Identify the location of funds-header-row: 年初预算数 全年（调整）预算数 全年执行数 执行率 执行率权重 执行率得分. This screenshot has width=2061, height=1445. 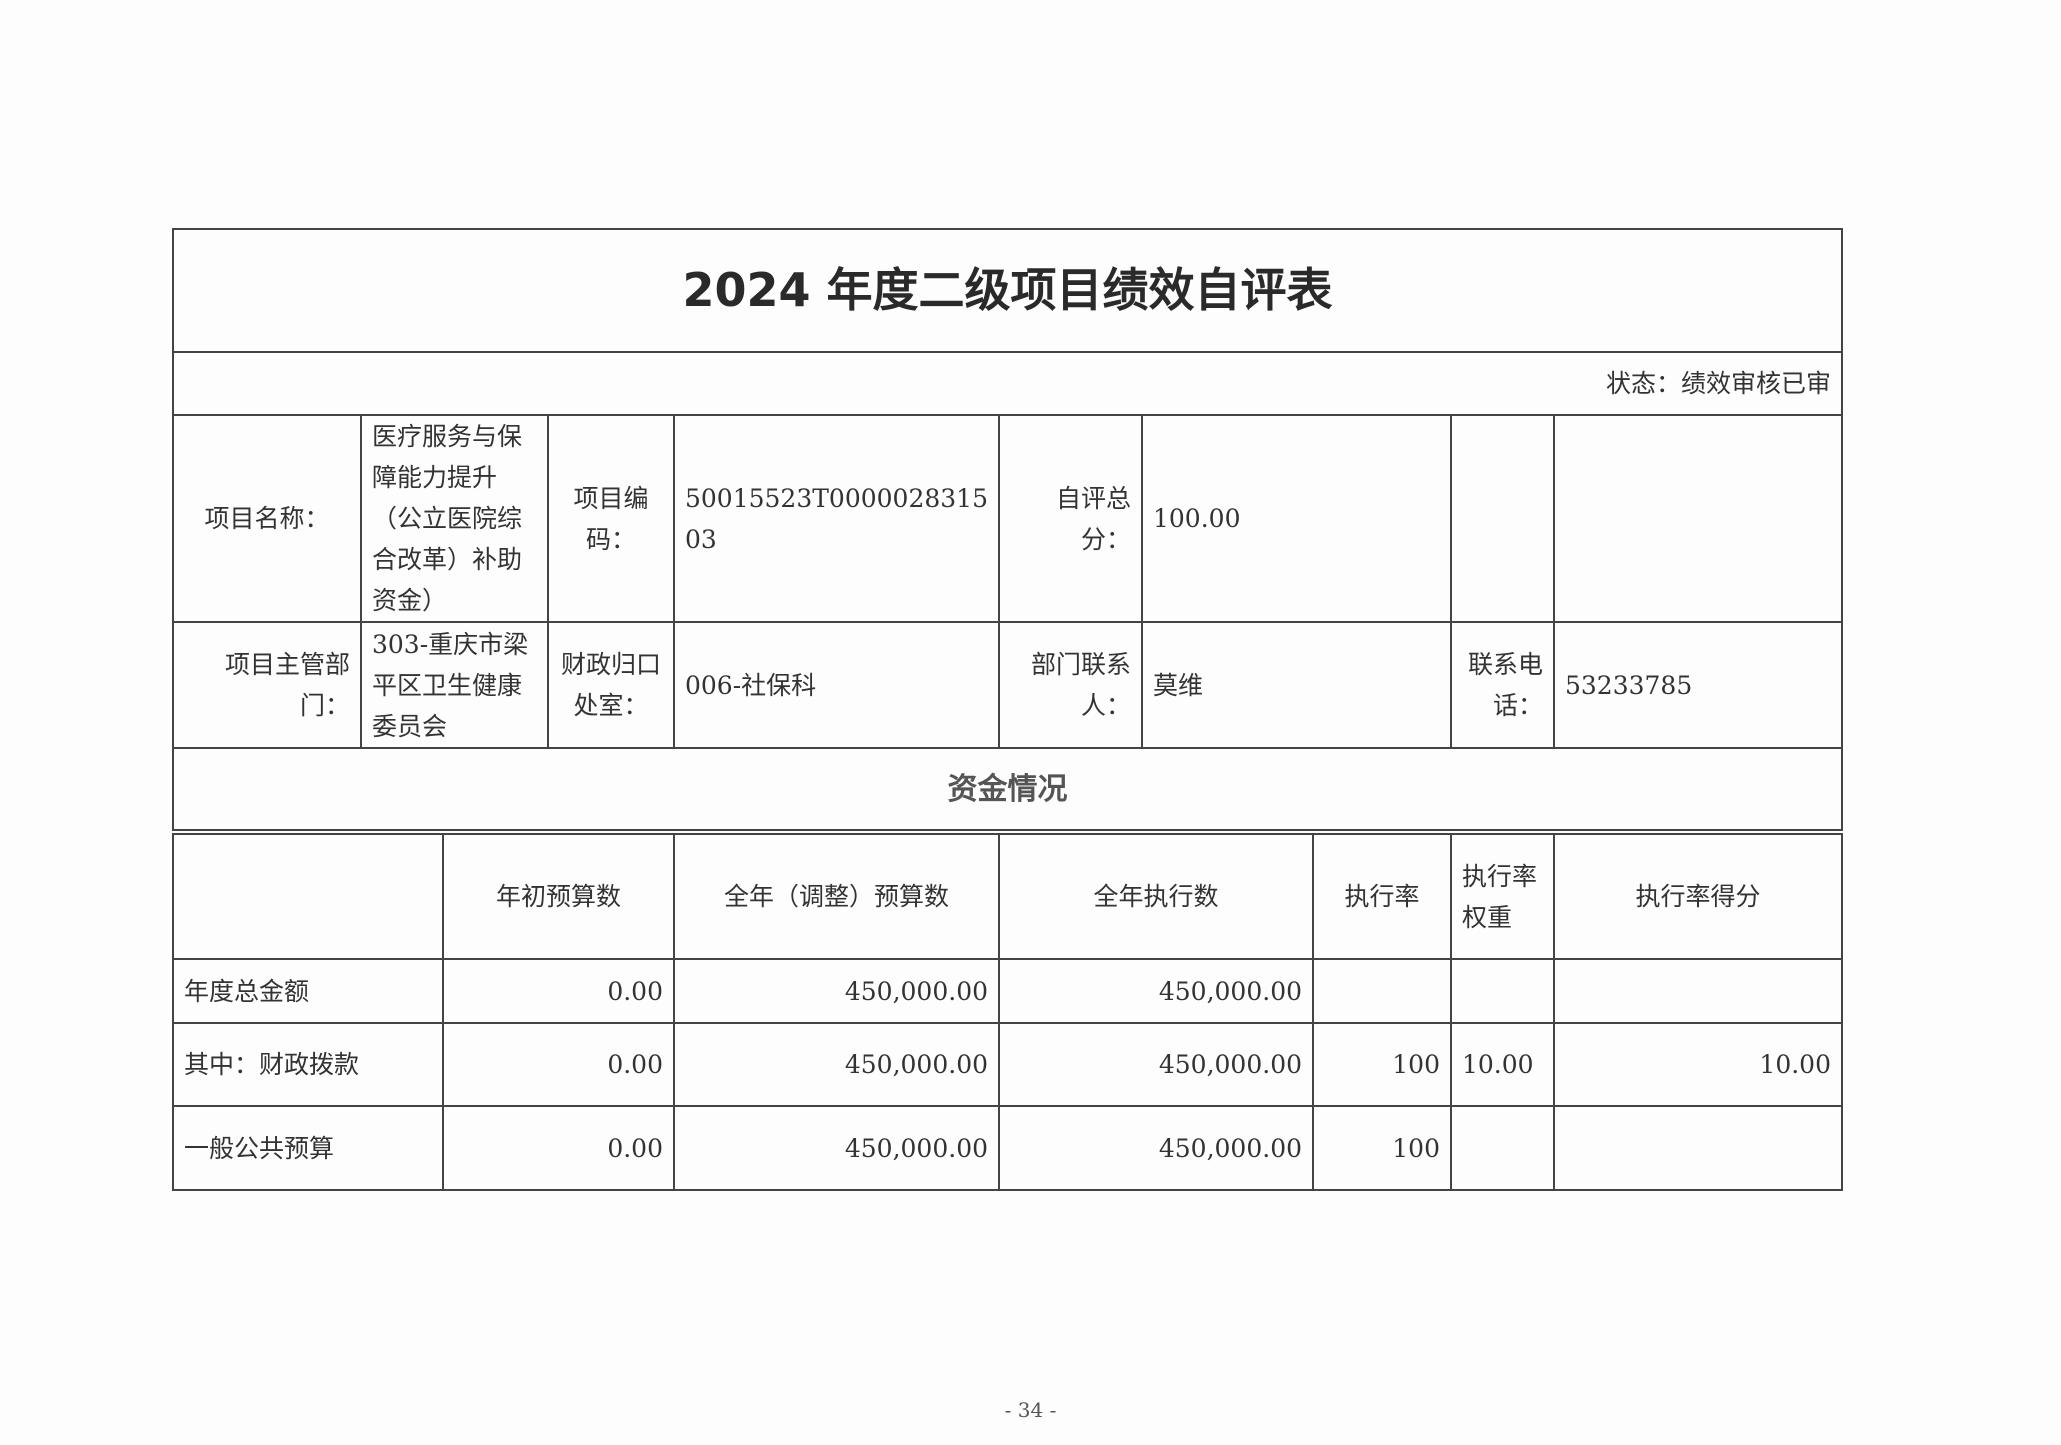
(1007, 896).